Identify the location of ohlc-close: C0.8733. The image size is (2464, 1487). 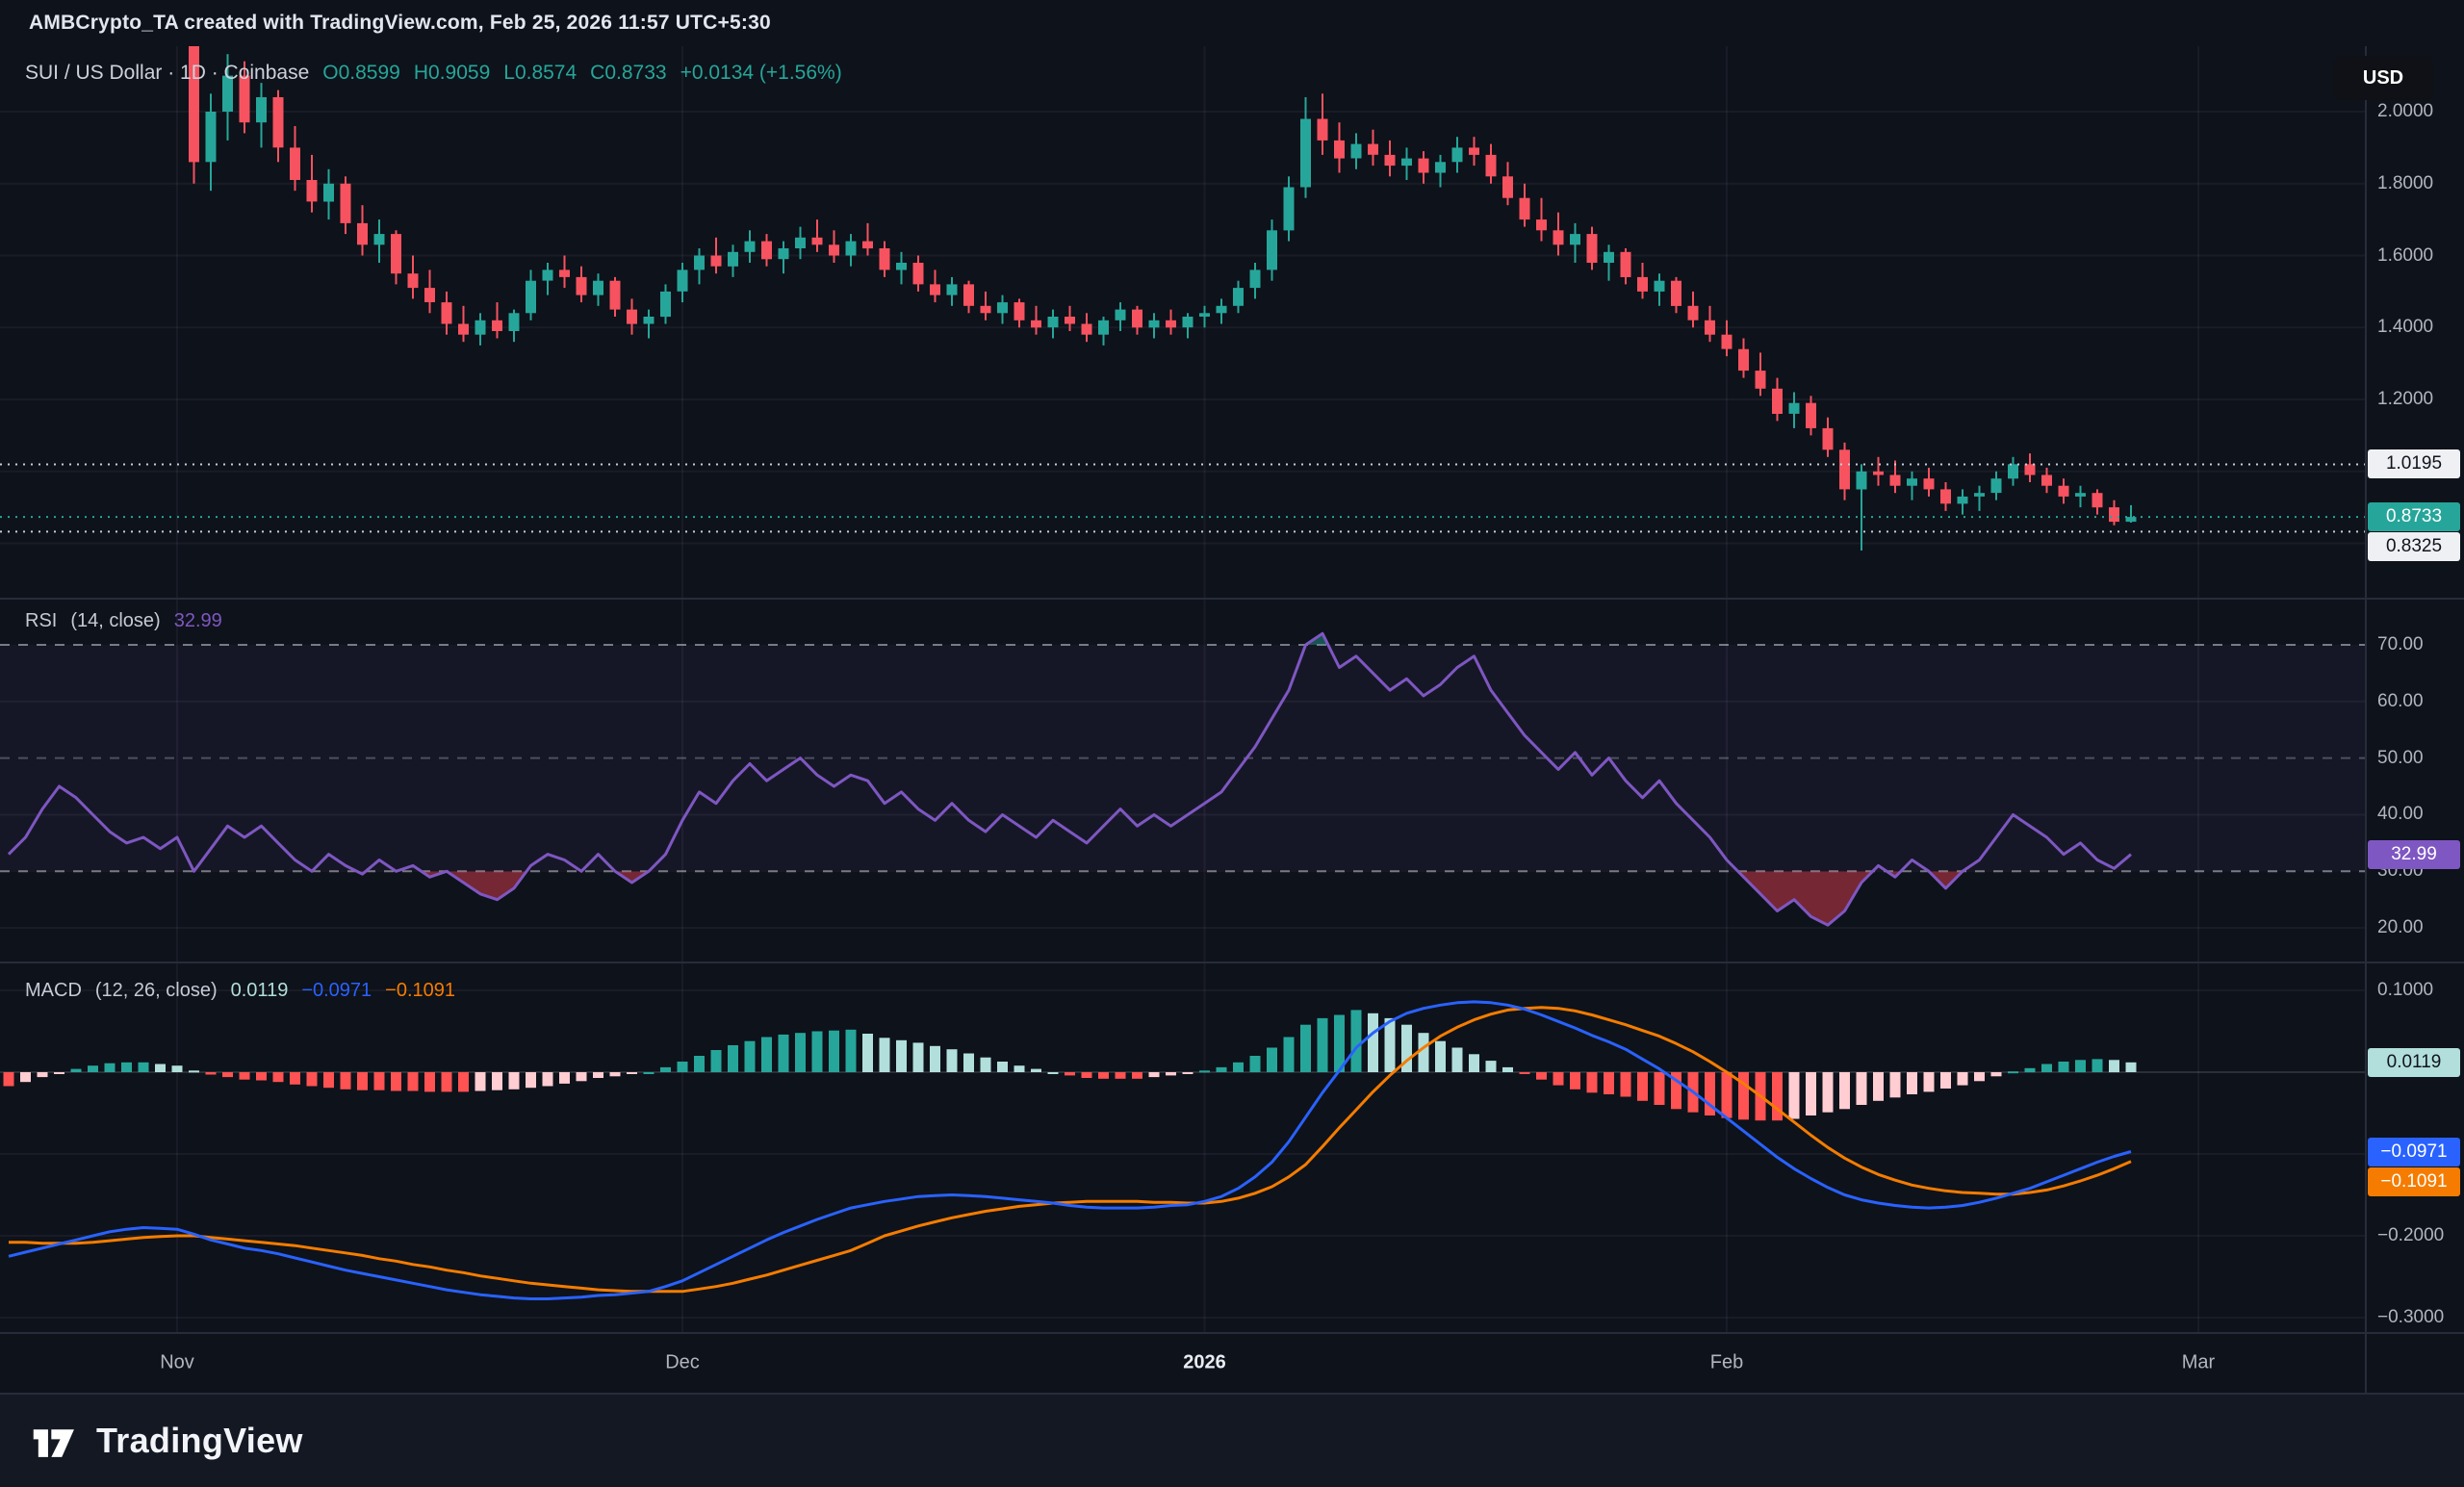
(628, 73).